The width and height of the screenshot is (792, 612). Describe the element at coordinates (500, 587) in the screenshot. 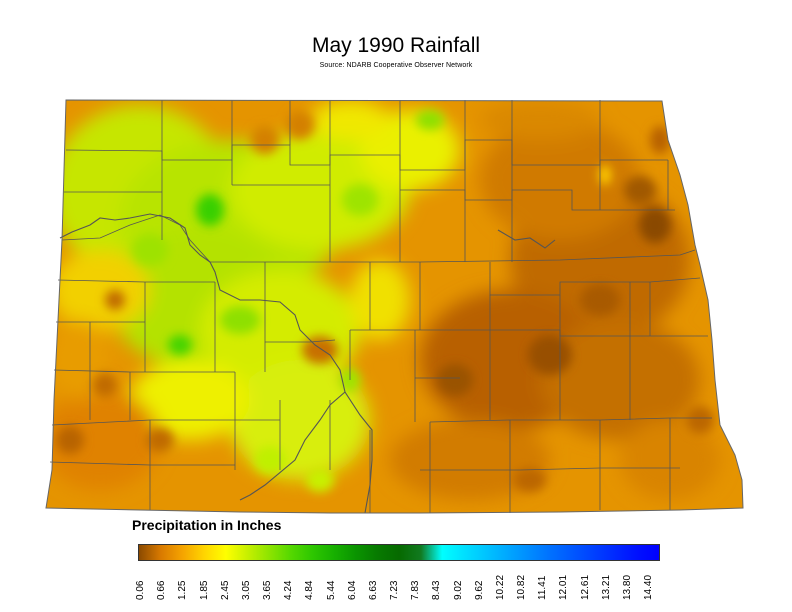

I see `legend-tick-label: 10.22` at that location.